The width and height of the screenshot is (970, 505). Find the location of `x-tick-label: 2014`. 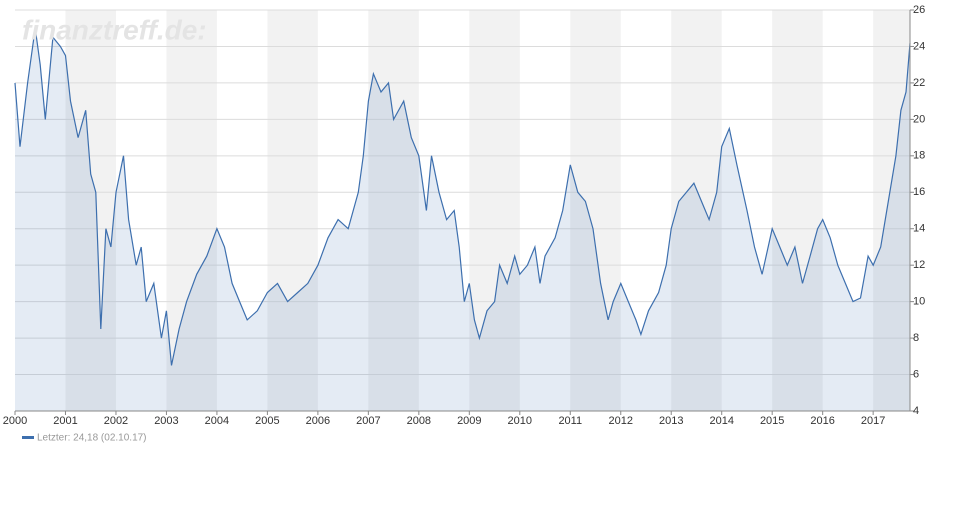

x-tick-label: 2014 is located at coordinates (721, 421).